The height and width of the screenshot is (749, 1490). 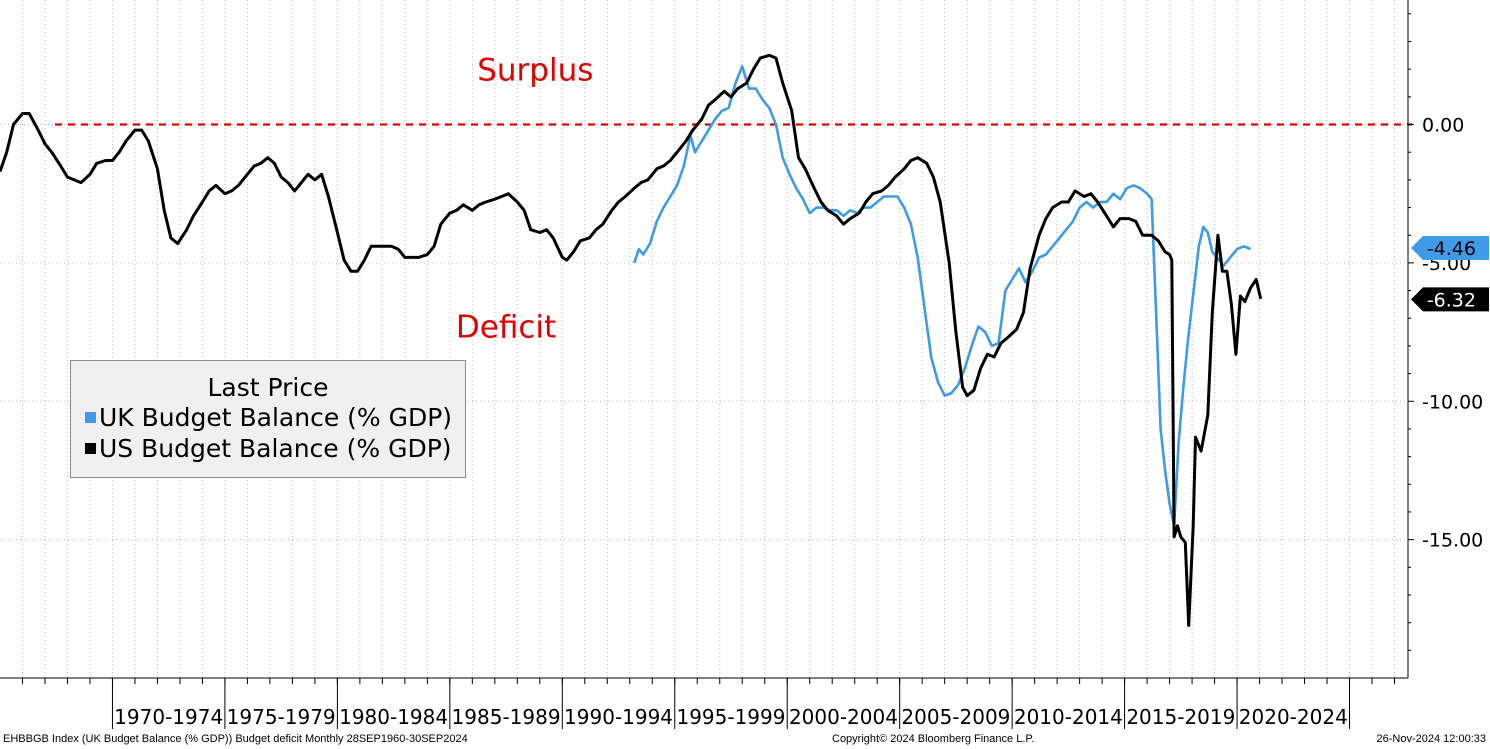 What do you see at coordinates (1443, 126) in the screenshot?
I see `y-tick-label: 0.00` at bounding box center [1443, 126].